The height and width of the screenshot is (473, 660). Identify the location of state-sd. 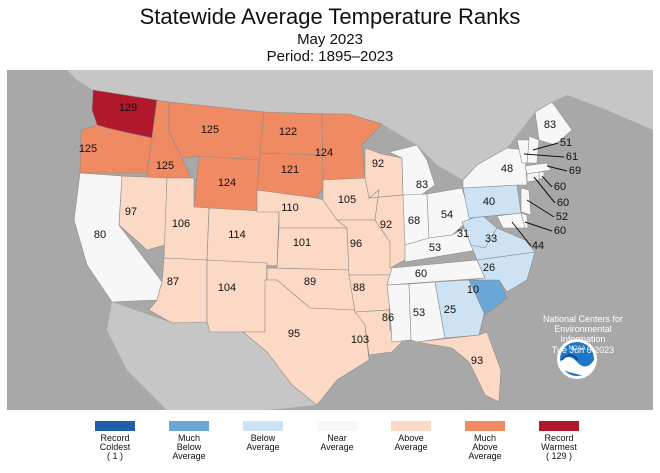
(290, 175).